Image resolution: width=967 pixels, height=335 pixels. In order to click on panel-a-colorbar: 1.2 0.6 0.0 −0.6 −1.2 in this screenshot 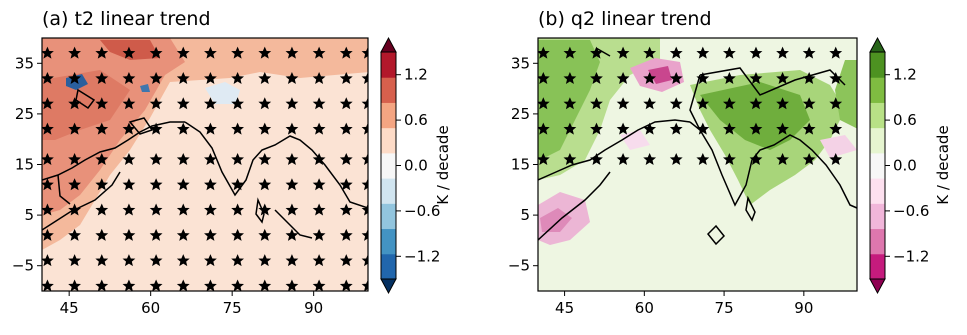, I will do `click(410, 165)`.